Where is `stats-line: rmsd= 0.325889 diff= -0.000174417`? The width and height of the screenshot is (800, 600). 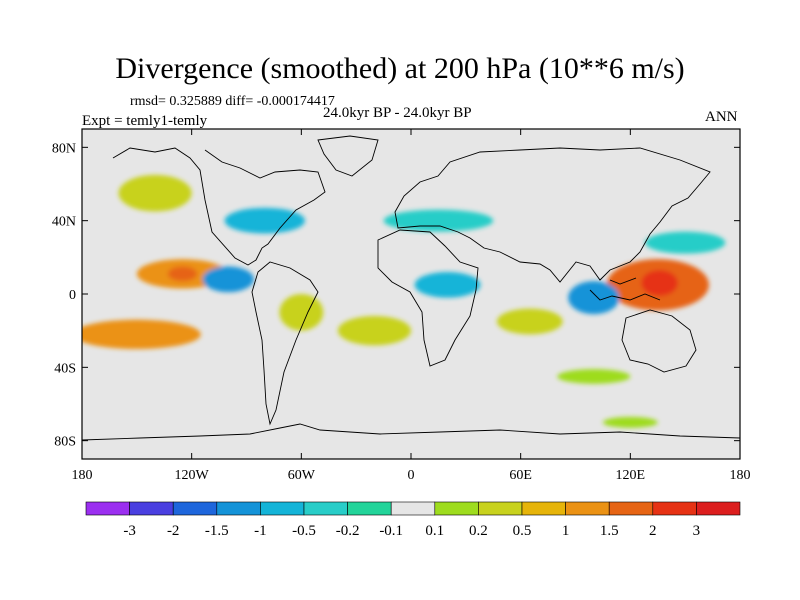
stats-line: rmsd= 0.325889 diff= -0.000174417 is located at coordinates (232, 101).